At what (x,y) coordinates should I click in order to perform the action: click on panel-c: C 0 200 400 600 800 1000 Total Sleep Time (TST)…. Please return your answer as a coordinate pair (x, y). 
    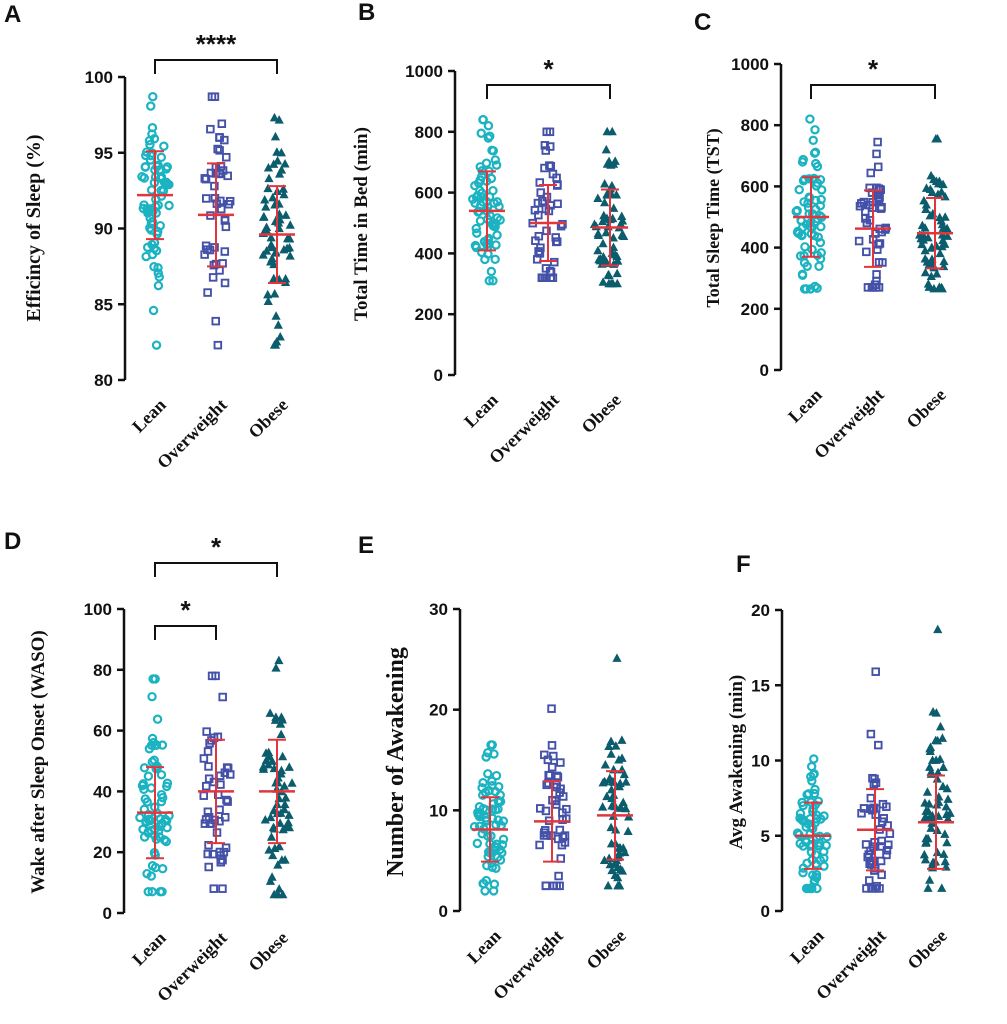
    Looking at the image, I should click on (823, 235).